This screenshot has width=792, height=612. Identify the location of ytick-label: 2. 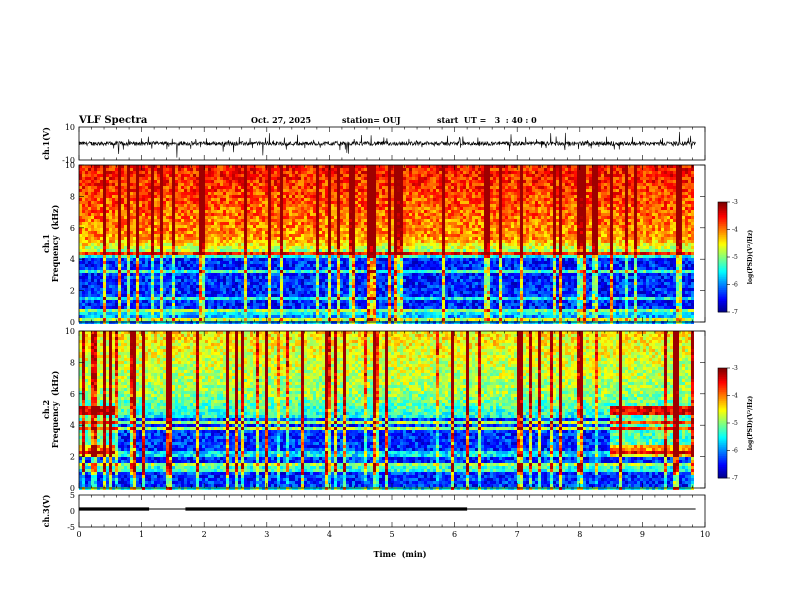
(72, 291).